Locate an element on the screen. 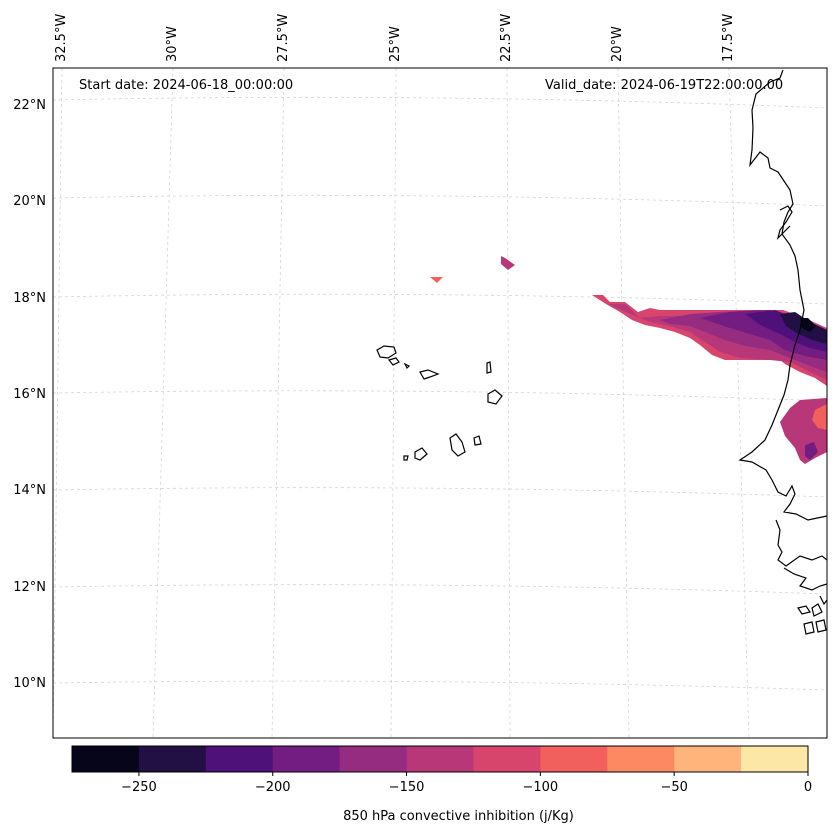 Image resolution: width=837 pixels, height=836 pixels. parallel-16n is located at coordinates (440, 396).